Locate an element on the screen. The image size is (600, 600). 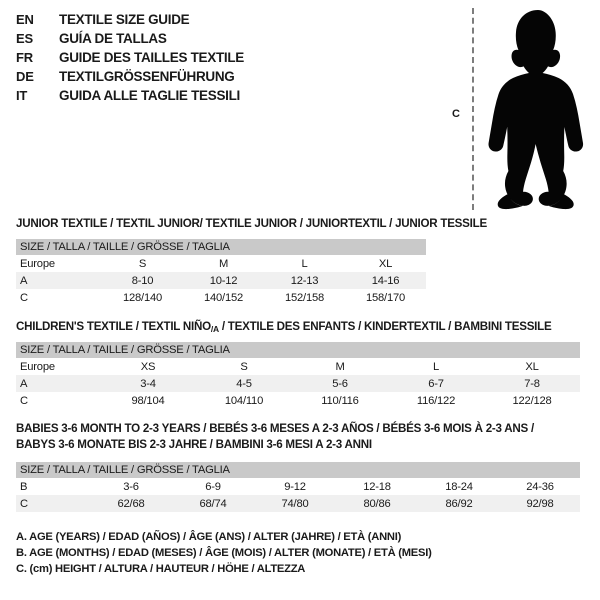
language-code: FR is located at coordinates (24, 57).